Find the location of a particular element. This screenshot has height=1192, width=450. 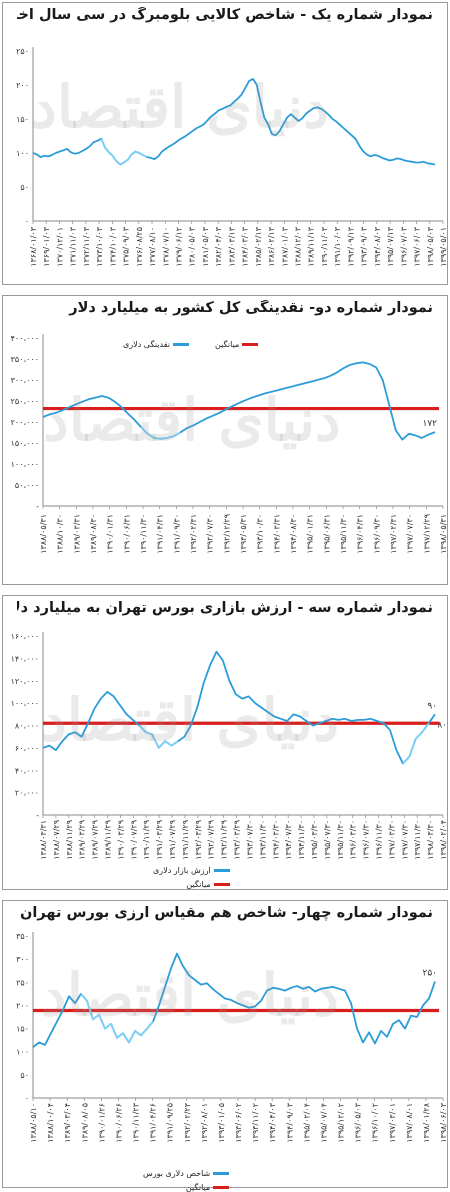

end-value-label: ۱۷۲ is located at coordinates (429, 424).